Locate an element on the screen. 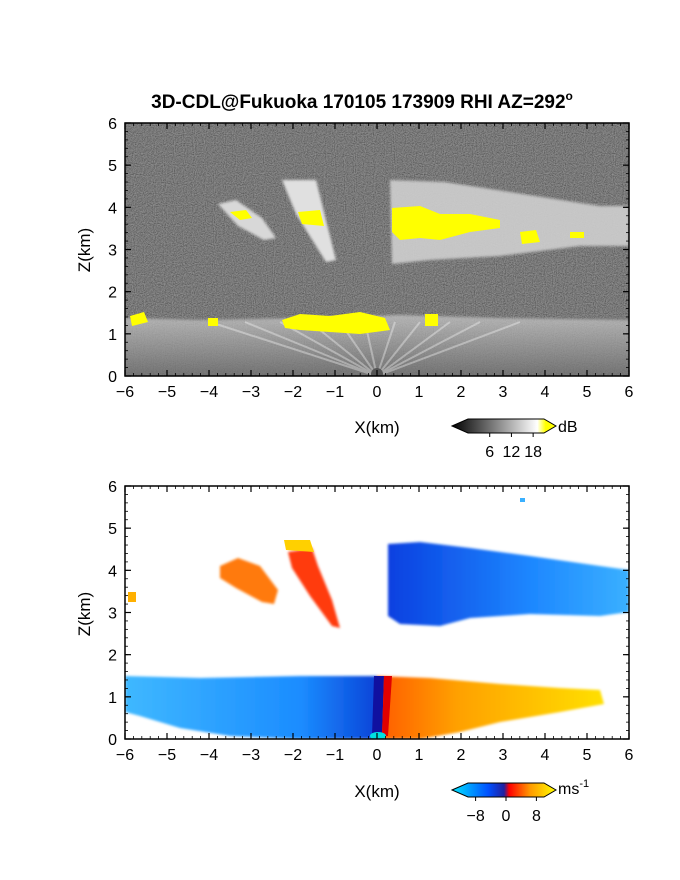 The width and height of the screenshot is (680, 880). intensity-colorbar-tick-label: 6 is located at coordinates (489, 452).